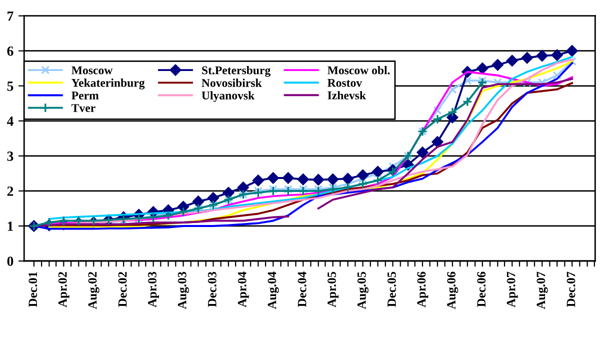  Describe the element at coordinates (212, 289) in the screenshot. I see `x-tick-label: Dec.03` at that location.